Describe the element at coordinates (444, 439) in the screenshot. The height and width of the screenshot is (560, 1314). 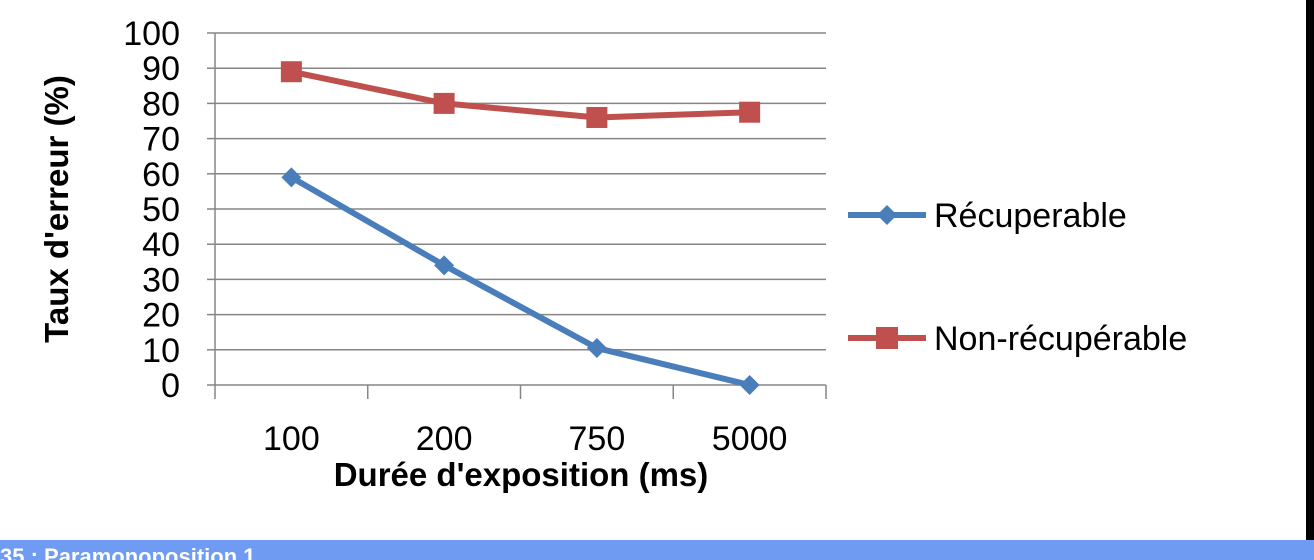
I see `x-tick-label: 200` at that location.